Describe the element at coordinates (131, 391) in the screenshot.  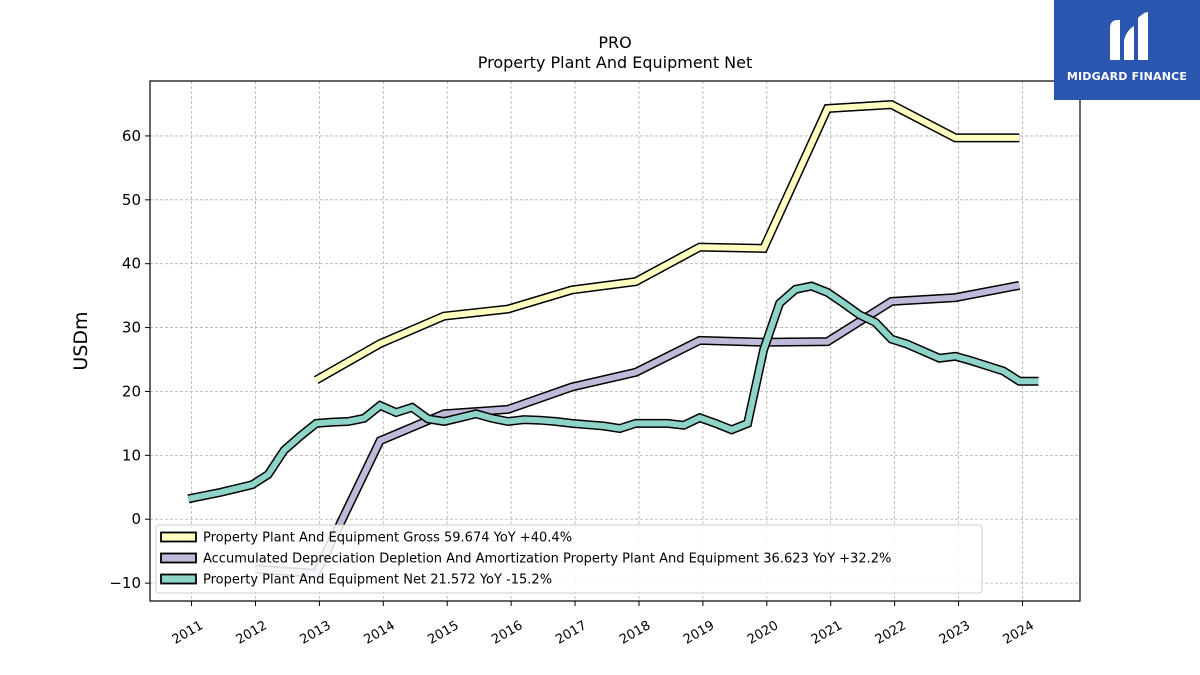
I see `y-tick-label: 20` at that location.